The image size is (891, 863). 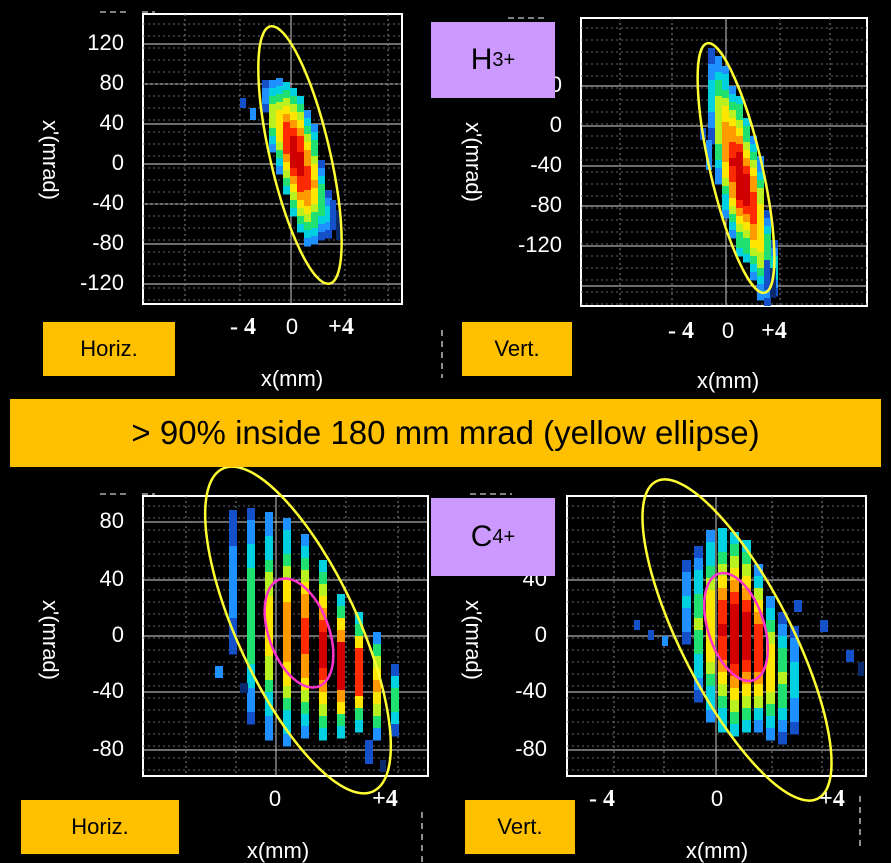 I want to click on y-tick-label: 0, so click(x=541, y=634).